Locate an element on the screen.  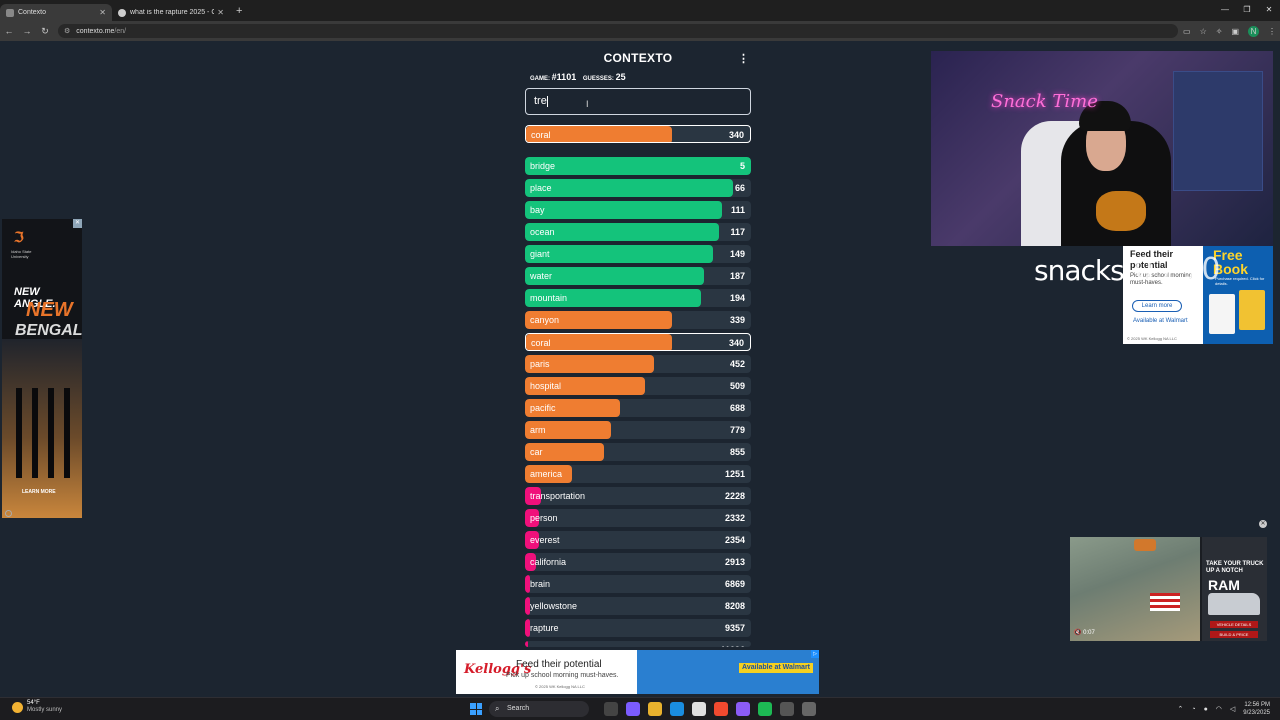
guess-word: bay is located at coordinates (537, 210).